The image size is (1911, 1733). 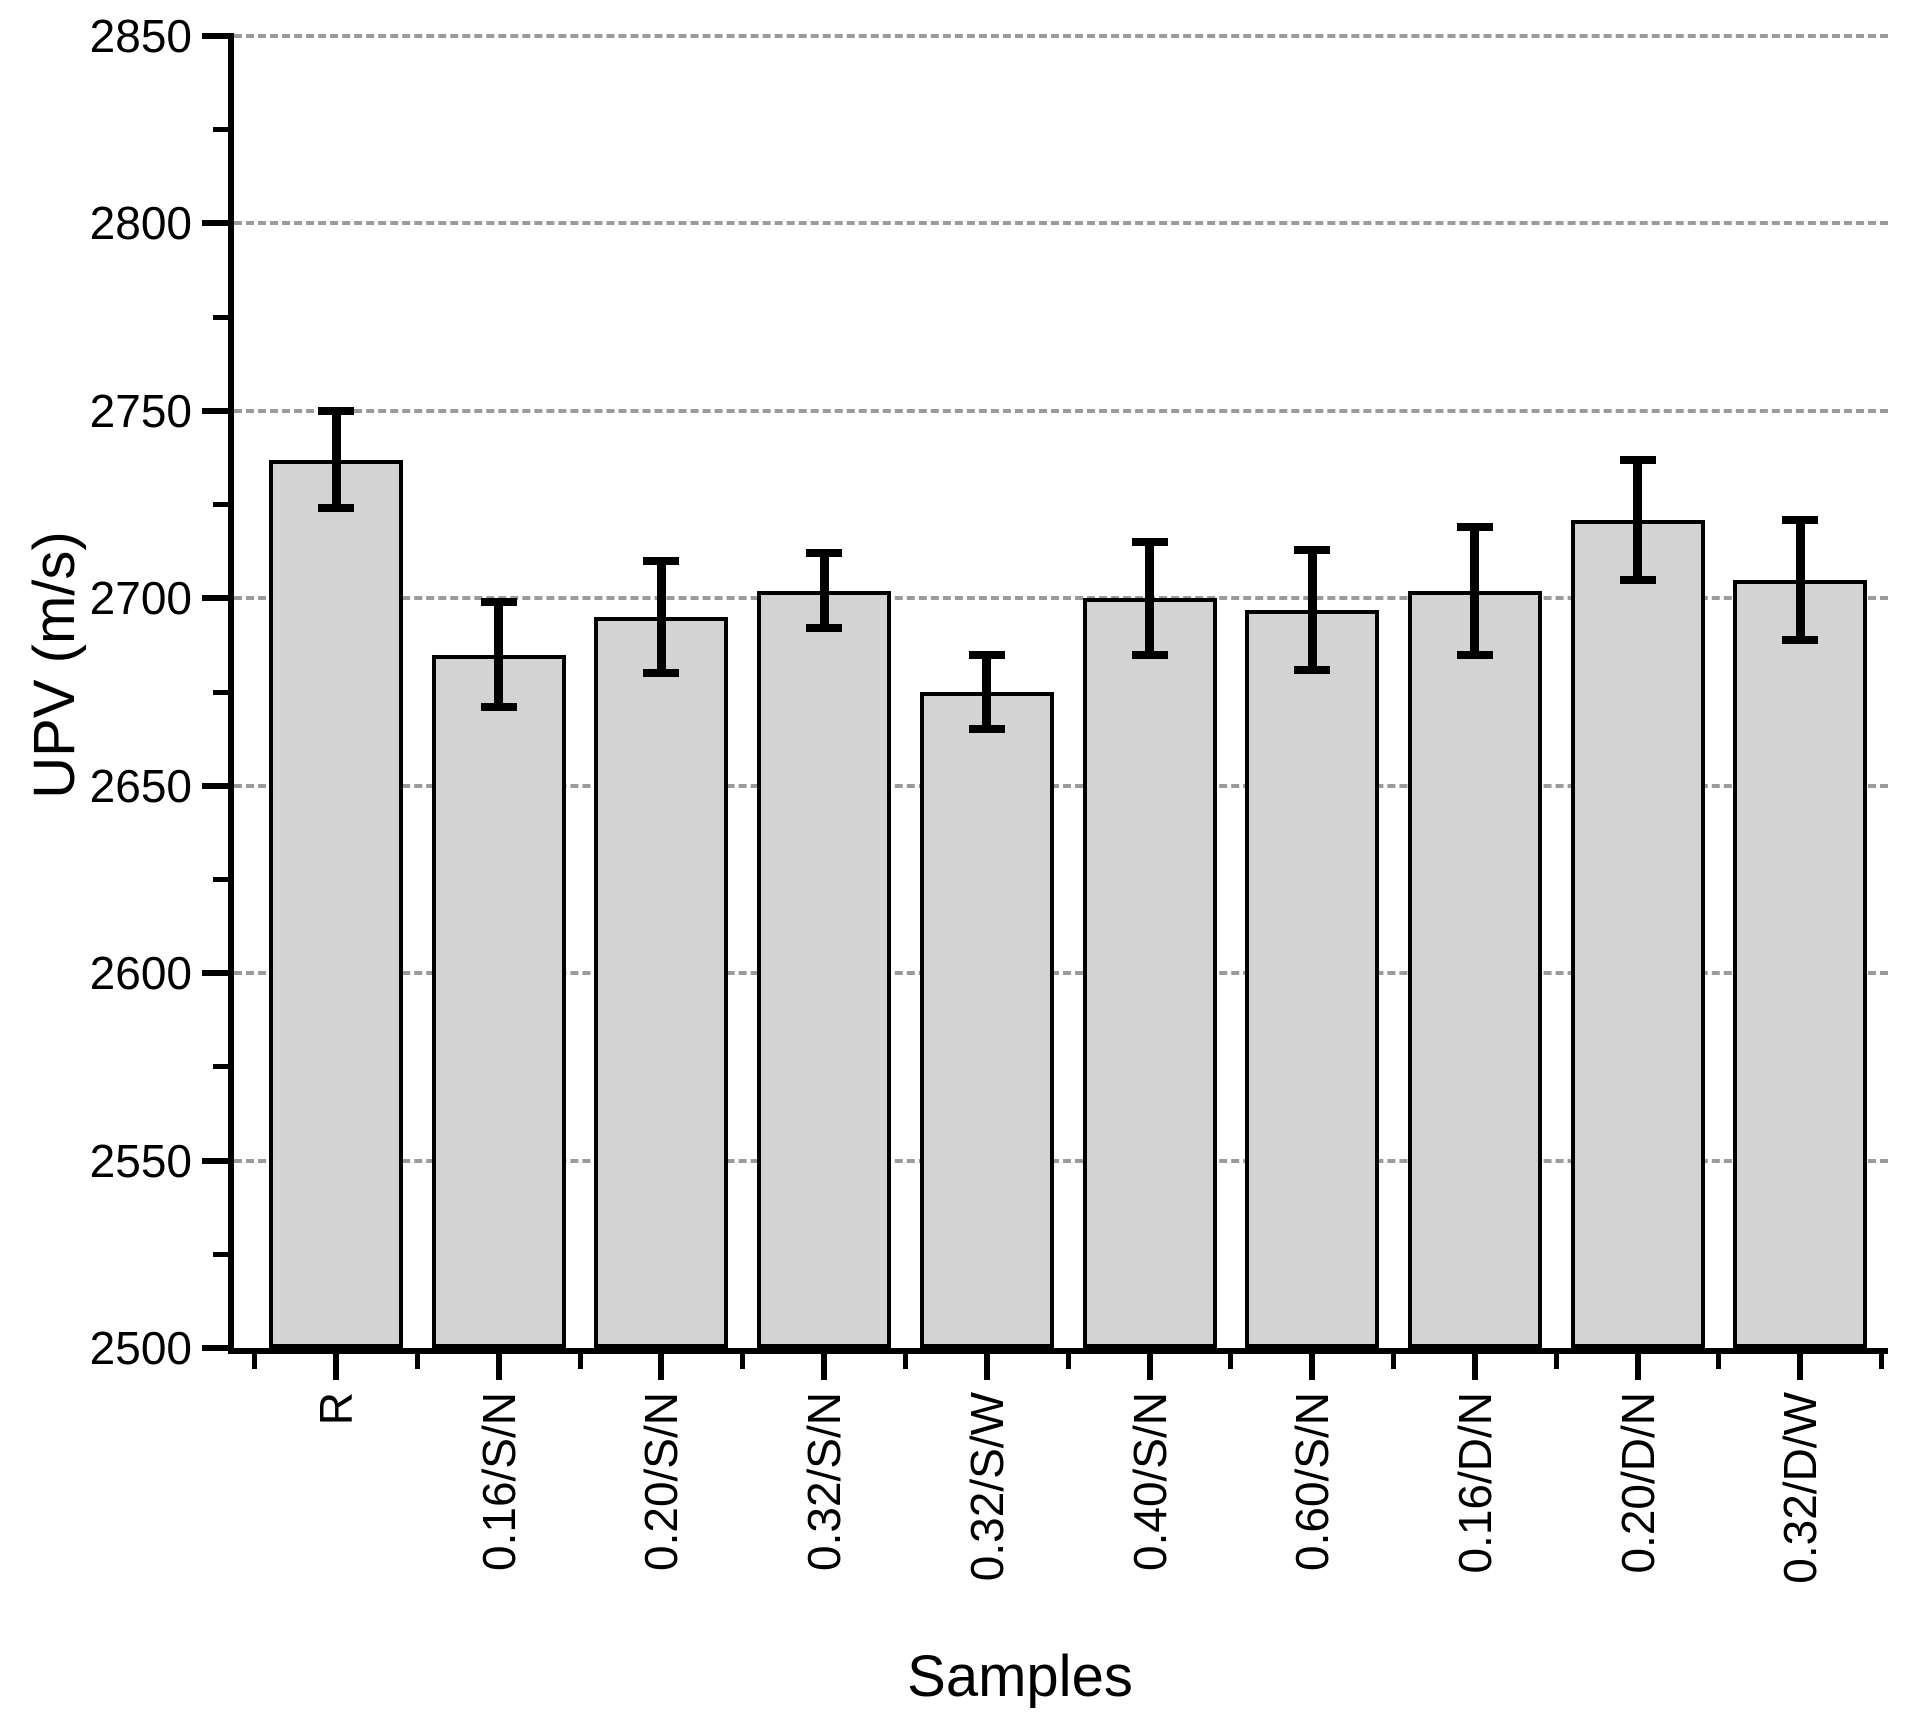 What do you see at coordinates (499, 1481) in the screenshot?
I see `x-tick-label: 0.16/S/N` at bounding box center [499, 1481].